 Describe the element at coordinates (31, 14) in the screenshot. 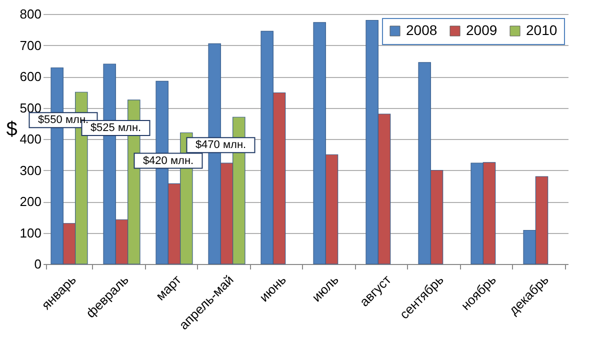

I see `y-tick-label: 800` at that location.